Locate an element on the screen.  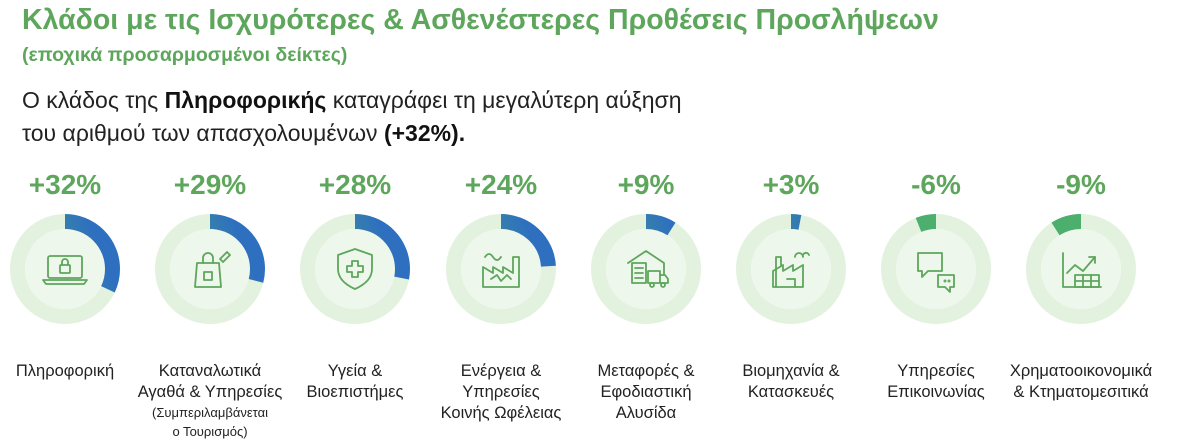
shopping-bag-icon is located at coordinates (212, 269).